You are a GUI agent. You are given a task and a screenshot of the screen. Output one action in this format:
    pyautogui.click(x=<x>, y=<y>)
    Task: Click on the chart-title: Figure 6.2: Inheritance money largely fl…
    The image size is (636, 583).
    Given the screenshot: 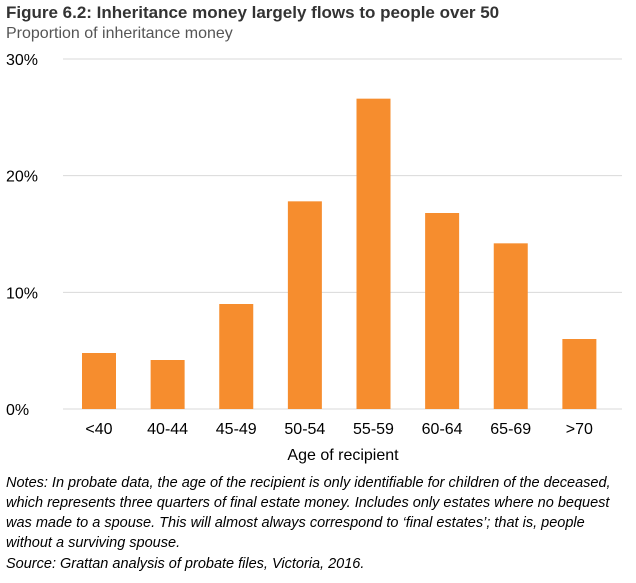 What is the action you would take?
    pyautogui.click(x=253, y=12)
    